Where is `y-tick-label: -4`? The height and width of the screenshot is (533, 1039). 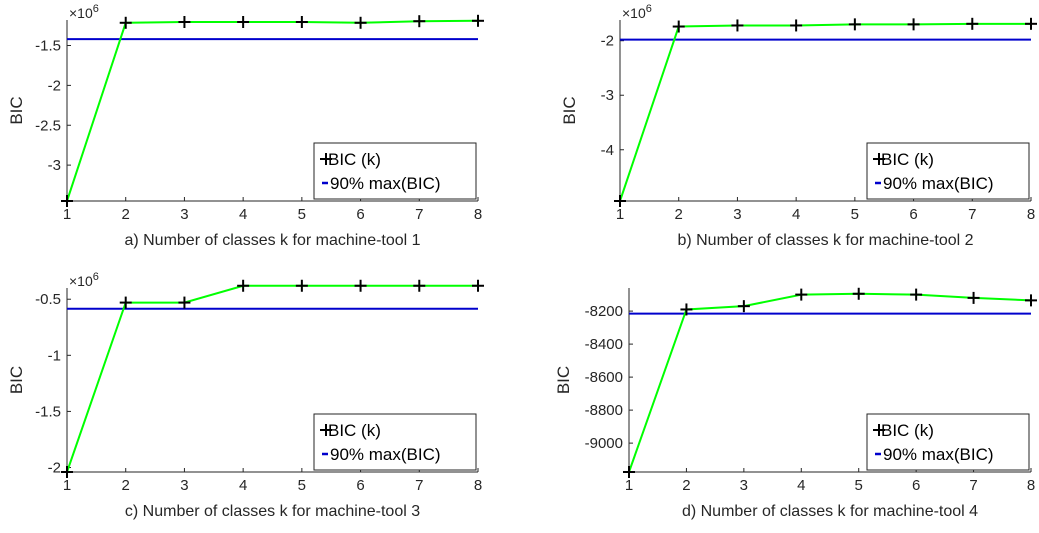
y-tick-label: -4 is located at coordinates (607, 150).